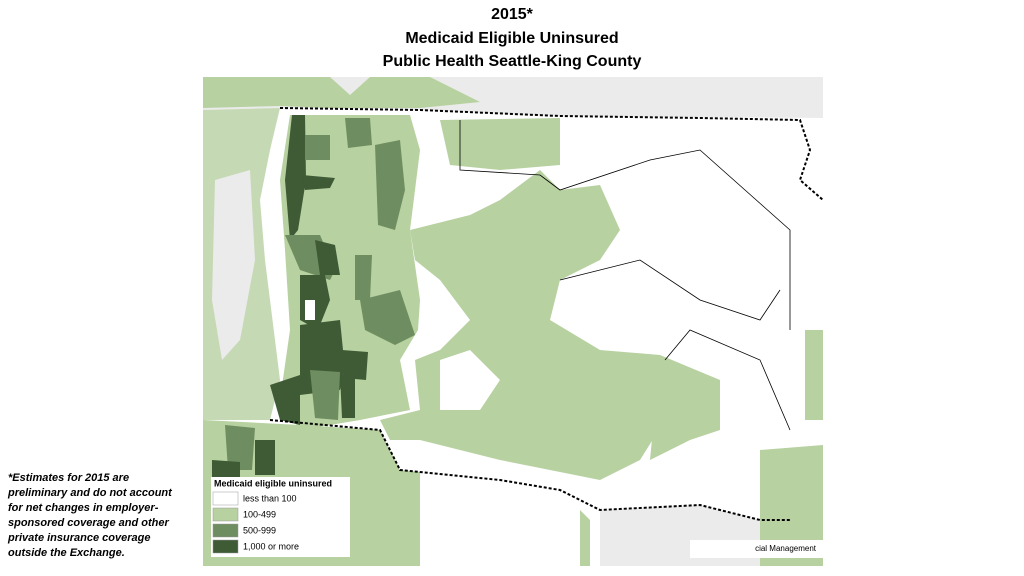  Describe the element at coordinates (66, 553) in the screenshot. I see `footnote-line: outside the Exchange.` at that location.